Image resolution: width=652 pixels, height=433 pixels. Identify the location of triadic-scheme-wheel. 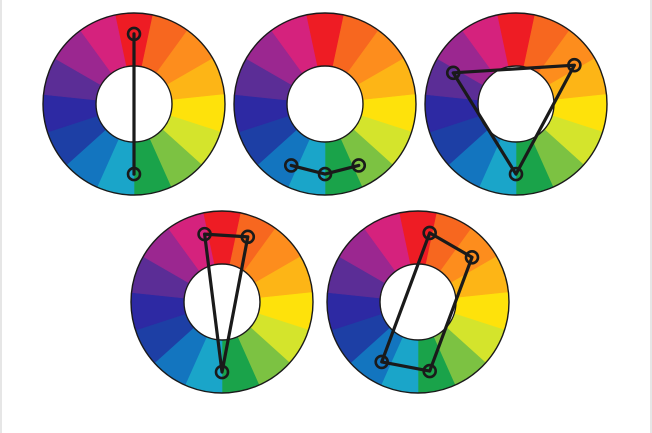
(516, 104).